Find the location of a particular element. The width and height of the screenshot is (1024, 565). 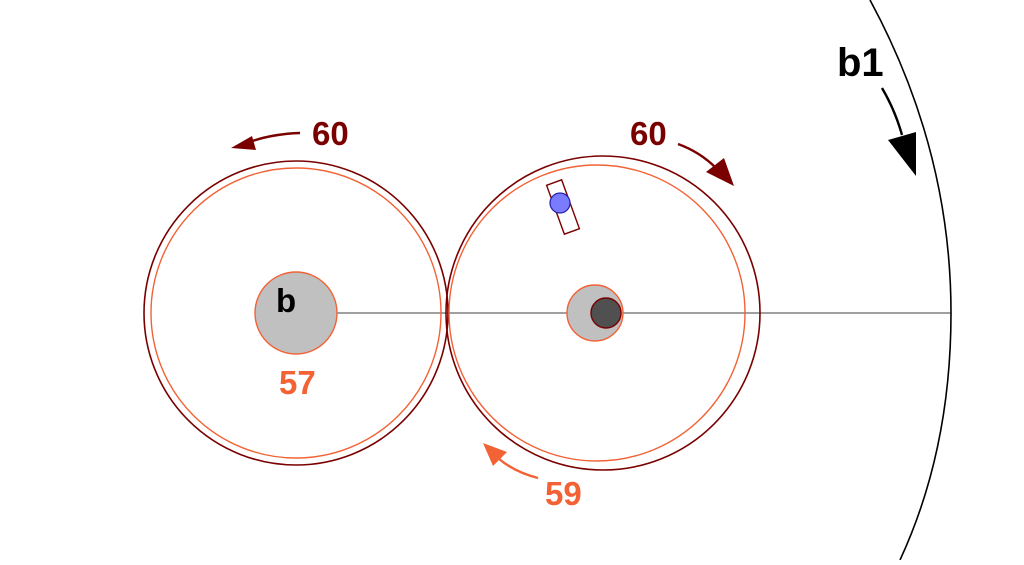

eccentric-pin is located at coordinates (606, 313).